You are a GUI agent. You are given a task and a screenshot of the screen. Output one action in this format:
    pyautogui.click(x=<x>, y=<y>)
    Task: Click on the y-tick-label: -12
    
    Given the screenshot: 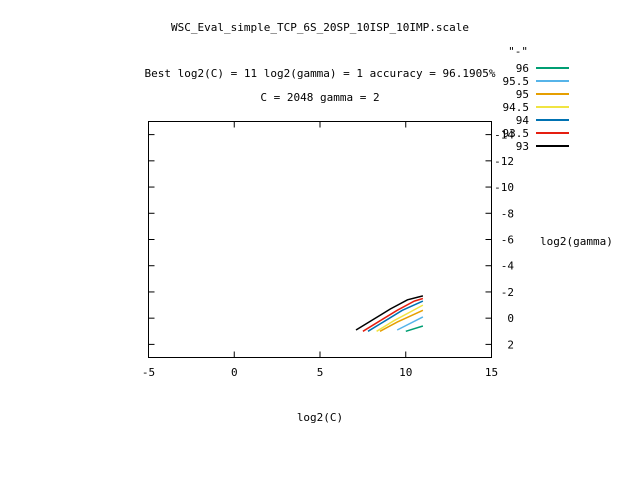 What is the action you would take?
    pyautogui.click(x=504, y=161)
    